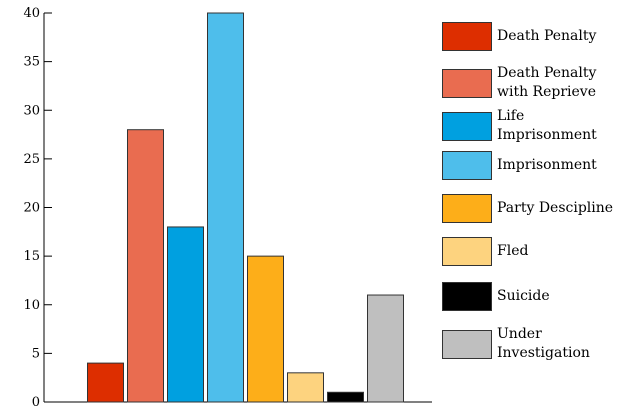 This screenshot has height=418, width=620. Describe the element at coordinates (31, 256) in the screenshot. I see `y-tick-label: 15` at that location.